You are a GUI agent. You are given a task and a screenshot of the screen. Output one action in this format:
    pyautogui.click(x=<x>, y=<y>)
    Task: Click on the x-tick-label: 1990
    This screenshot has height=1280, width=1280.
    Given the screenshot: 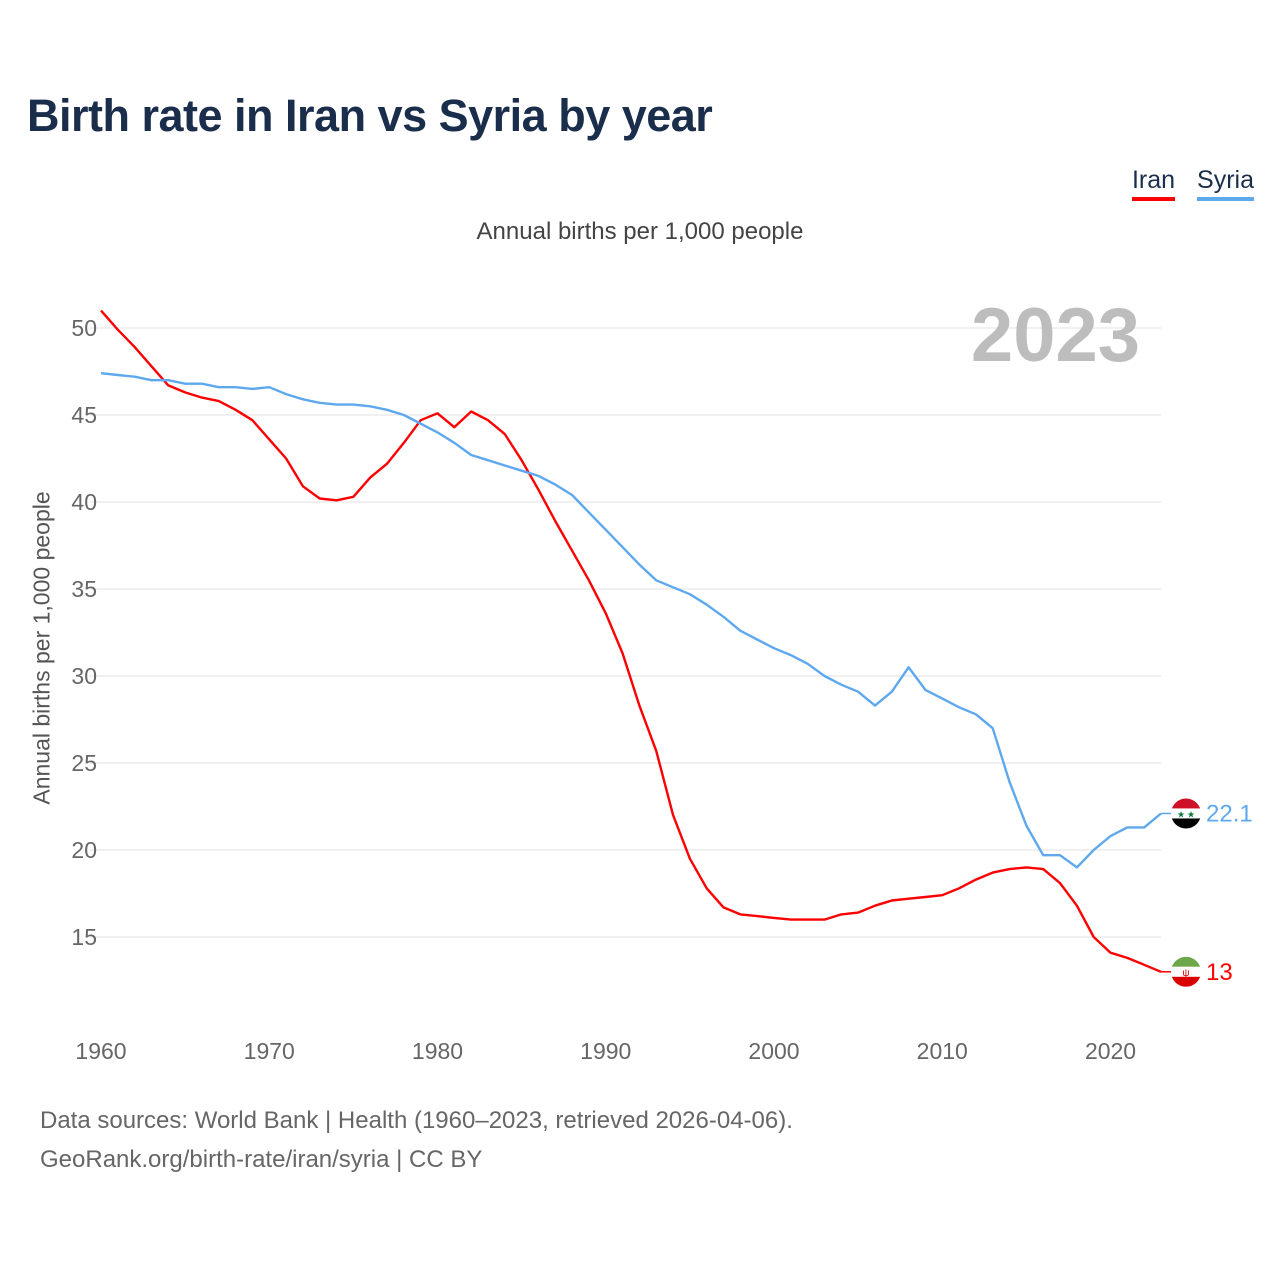 What is the action you would take?
    pyautogui.click(x=605, y=1051)
    